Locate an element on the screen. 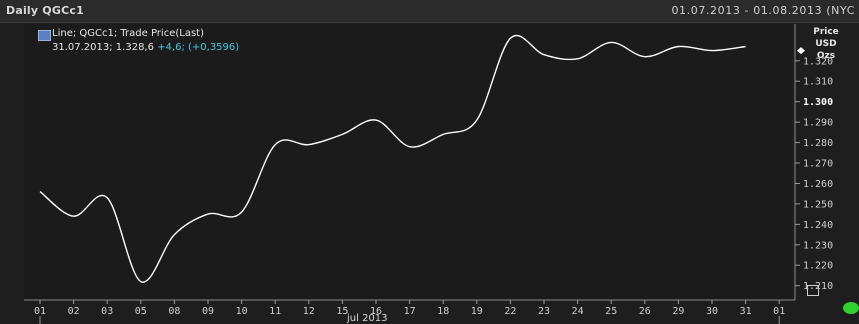 This screenshot has height=324, width=859. y-axis-header: Price USD Ozs is located at coordinates (826, 44).